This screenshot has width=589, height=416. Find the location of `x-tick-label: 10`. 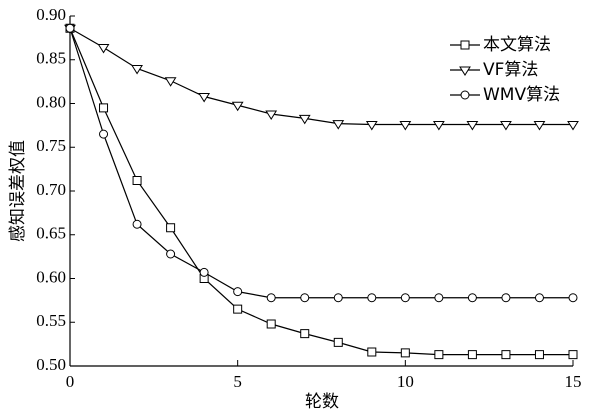

x-tick-label: 10 is located at coordinates (405, 381).